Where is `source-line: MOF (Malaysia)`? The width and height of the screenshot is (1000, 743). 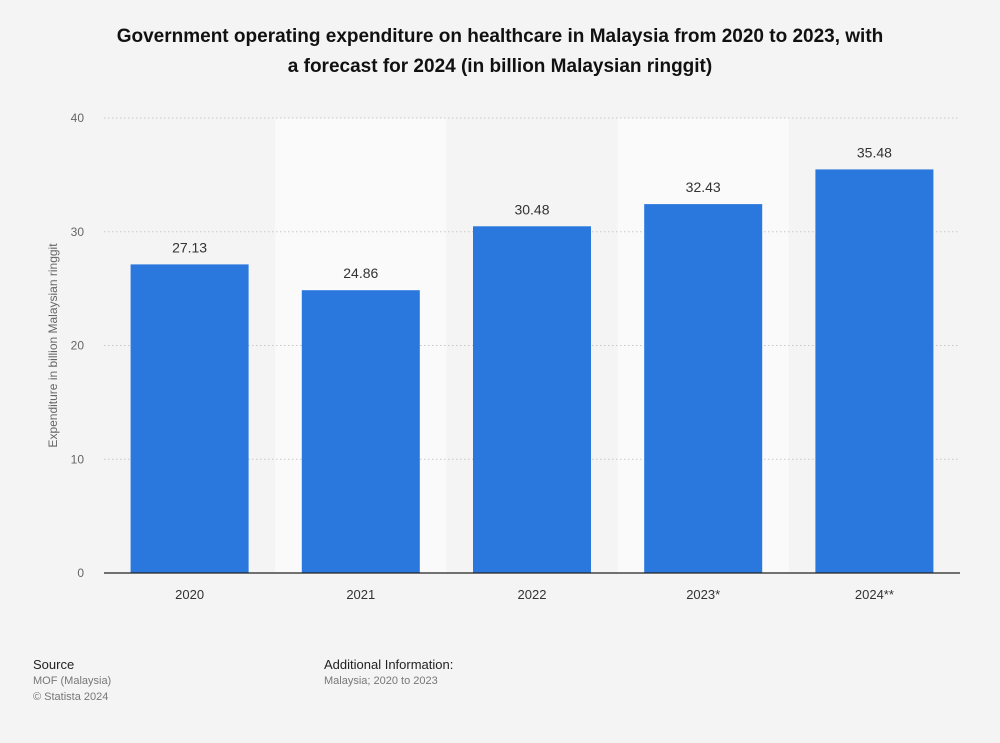
source-line: MOF (Malaysia) is located at coordinates (72, 681).